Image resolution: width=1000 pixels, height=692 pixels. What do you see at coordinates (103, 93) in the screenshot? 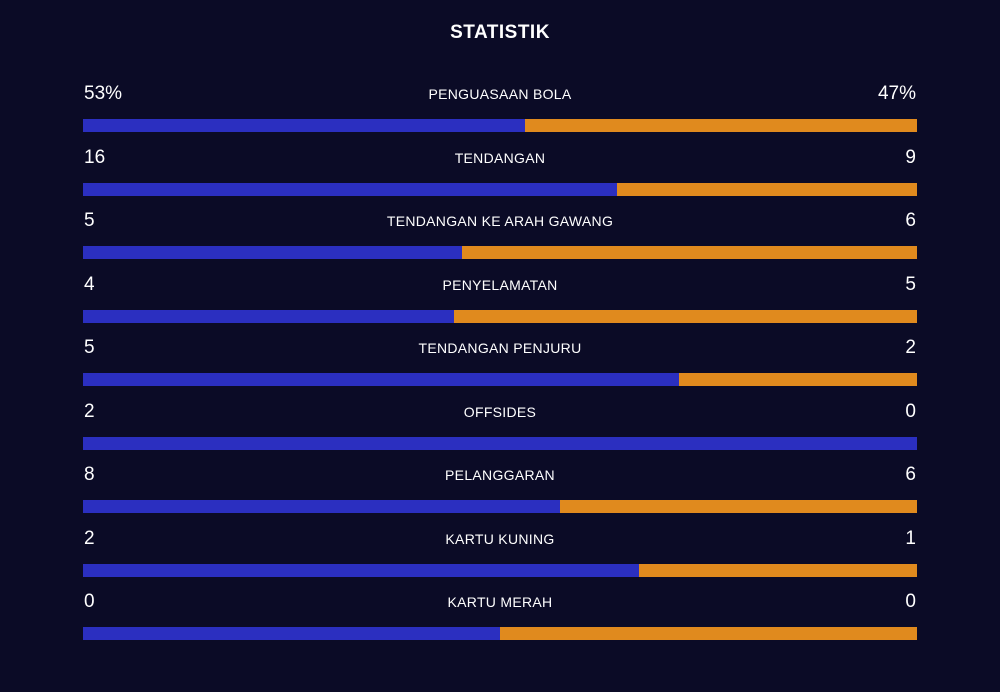
I see `home-value: 53%` at bounding box center [103, 93].